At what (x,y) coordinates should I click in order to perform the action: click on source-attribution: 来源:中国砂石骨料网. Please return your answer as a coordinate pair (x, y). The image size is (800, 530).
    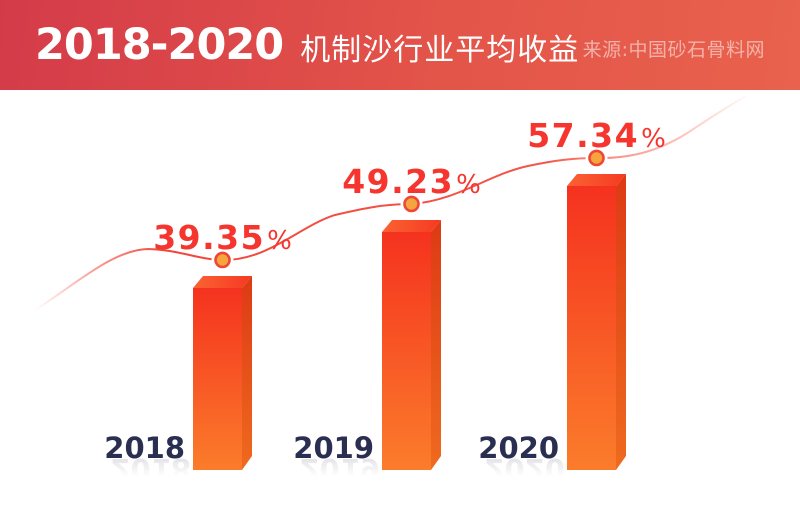
    Looking at the image, I should click on (673, 49).